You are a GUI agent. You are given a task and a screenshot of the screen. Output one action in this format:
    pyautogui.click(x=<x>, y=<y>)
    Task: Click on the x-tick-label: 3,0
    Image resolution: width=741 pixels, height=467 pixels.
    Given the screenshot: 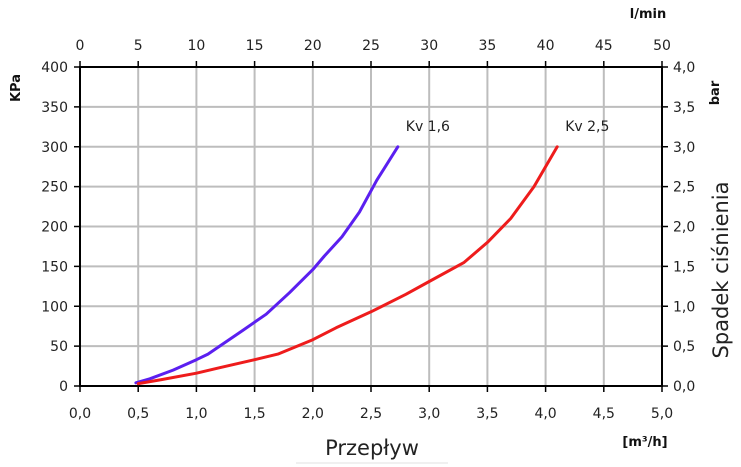 What is the action you would take?
    pyautogui.click(x=429, y=414)
    